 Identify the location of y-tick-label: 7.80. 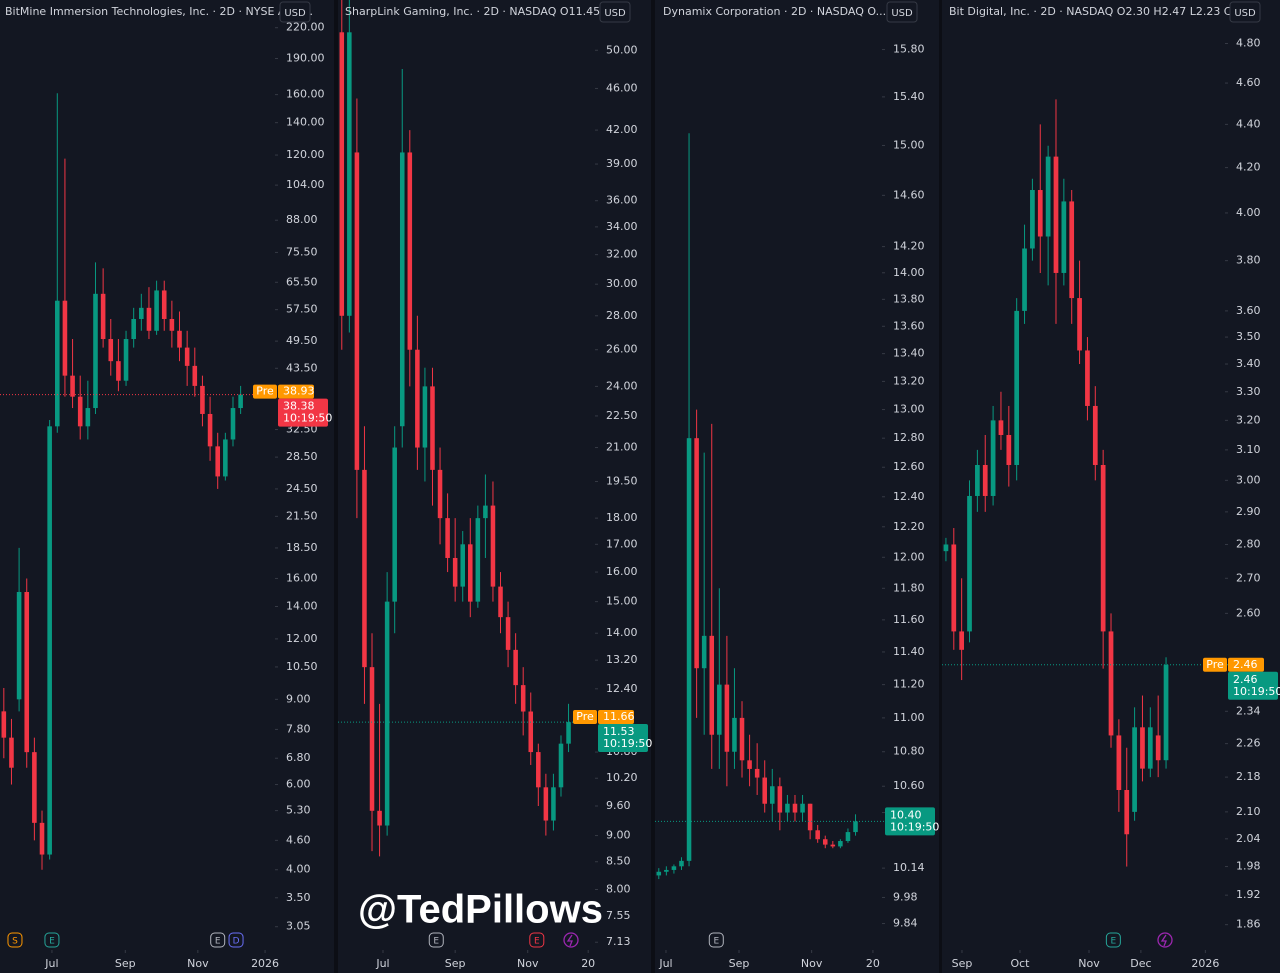
(298, 728).